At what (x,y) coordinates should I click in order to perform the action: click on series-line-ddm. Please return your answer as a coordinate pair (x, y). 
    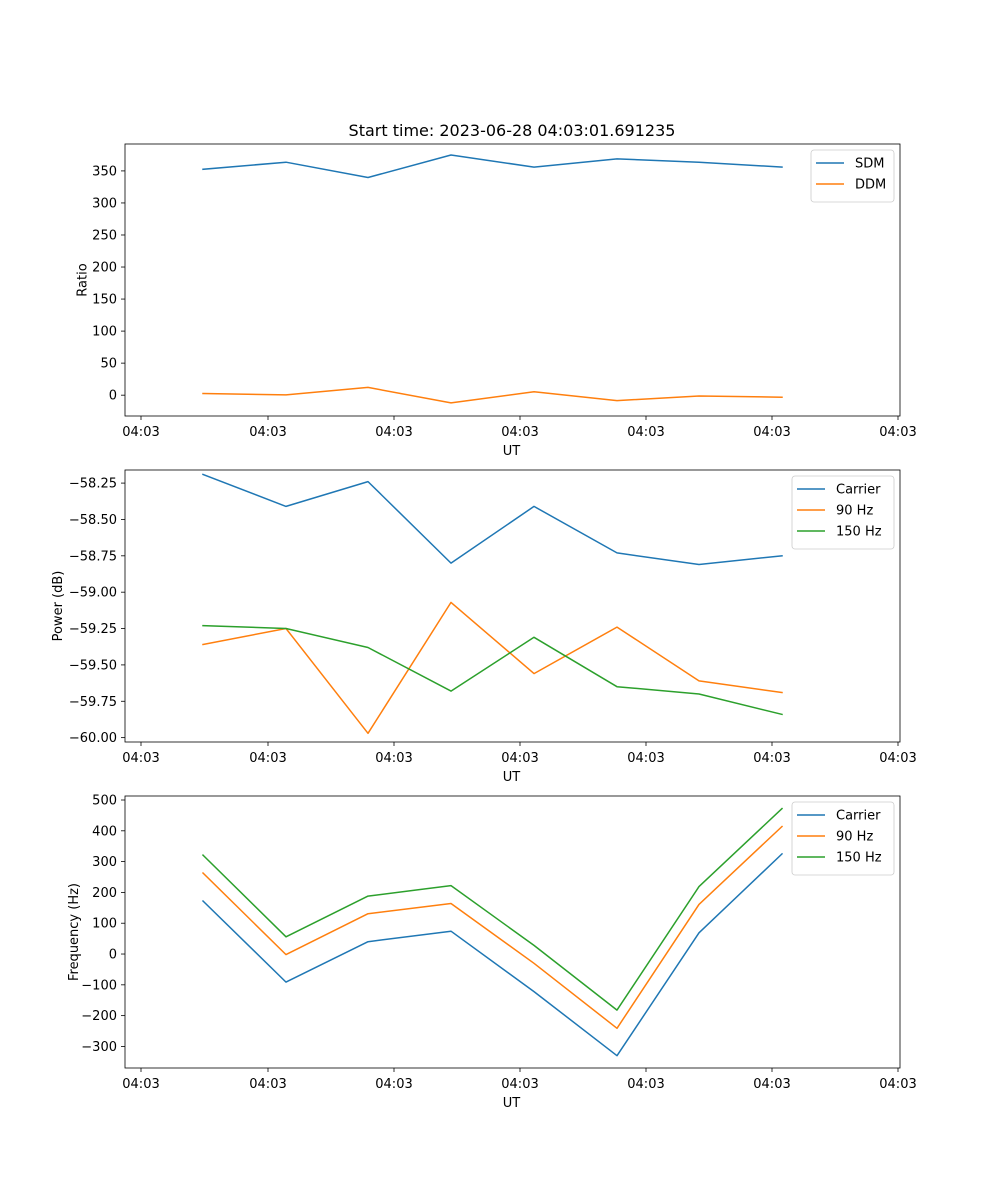
    Looking at the image, I should click on (492, 395).